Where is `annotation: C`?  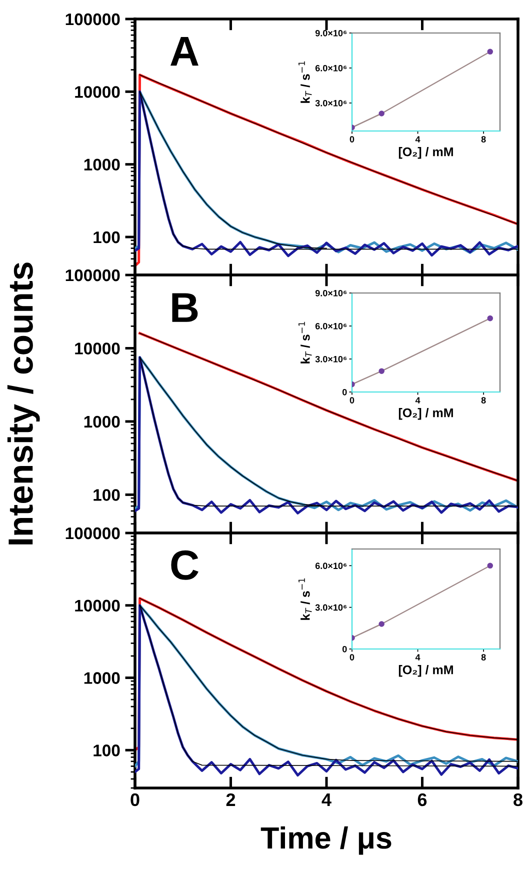 annotation: C is located at coordinates (184, 565).